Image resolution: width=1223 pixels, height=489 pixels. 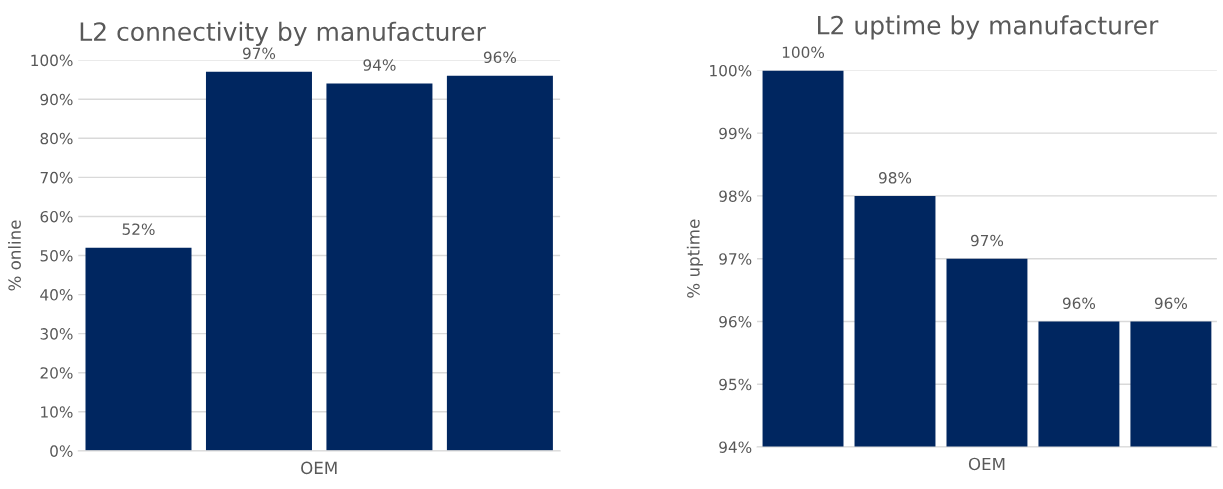 I want to click on y-tick-label: 98%, so click(x=735, y=196).